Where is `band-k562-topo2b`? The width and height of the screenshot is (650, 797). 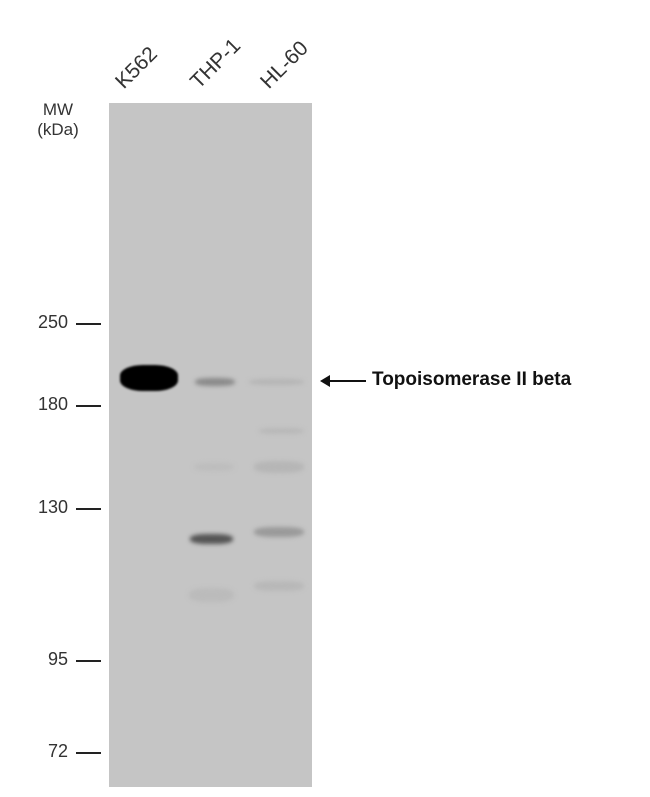
band-k562-topo2b is located at coordinates (149, 378).